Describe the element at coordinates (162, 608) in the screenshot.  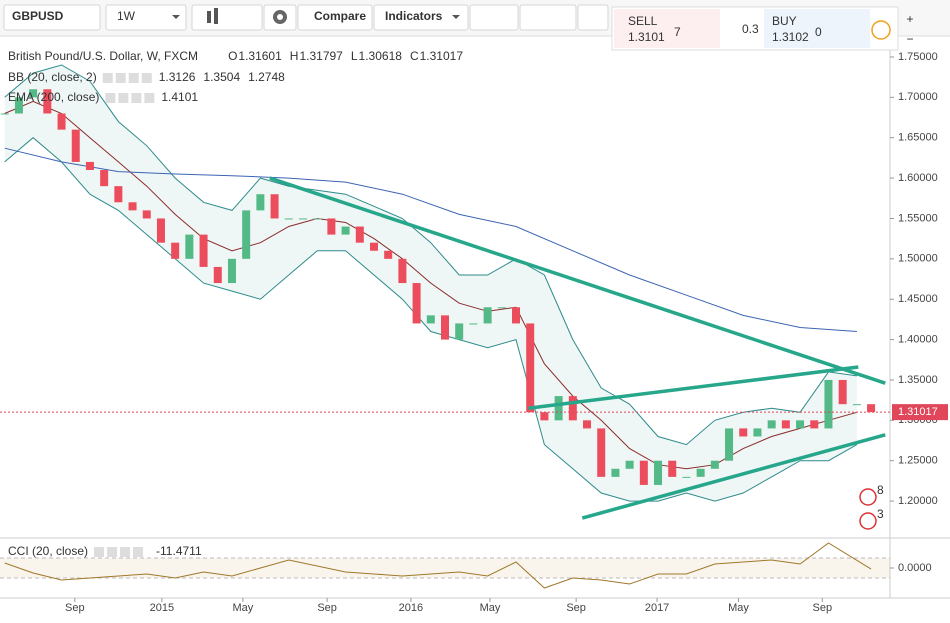
I see `x-tick-label: 2015` at that location.